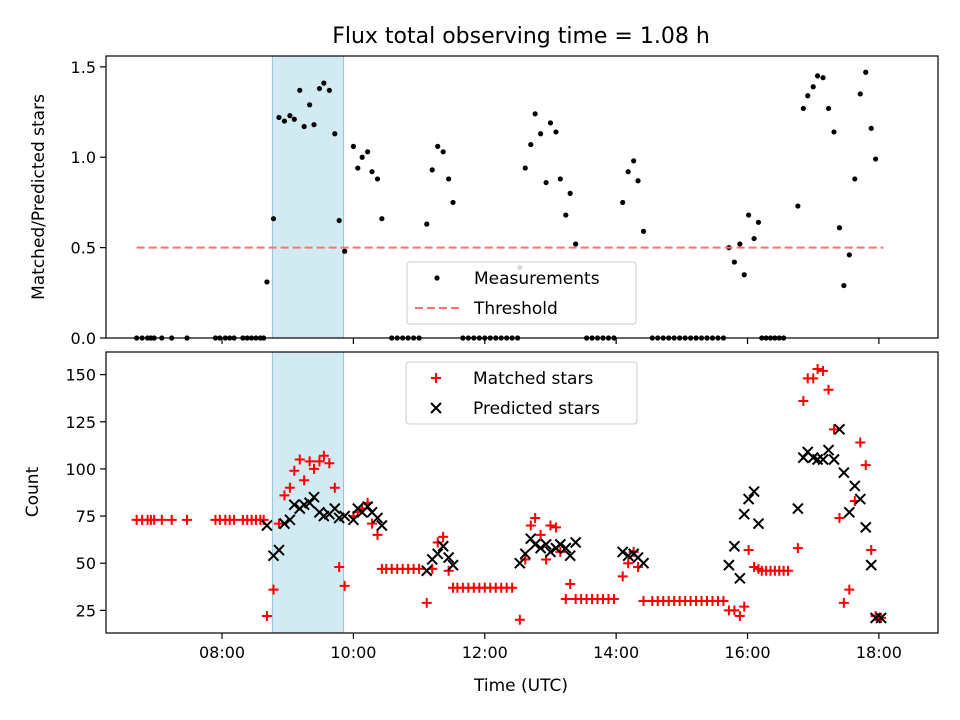 The image size is (960, 720). What do you see at coordinates (83, 248) in the screenshot?
I see `ratio-y-tick-label: 0.5` at bounding box center [83, 248].